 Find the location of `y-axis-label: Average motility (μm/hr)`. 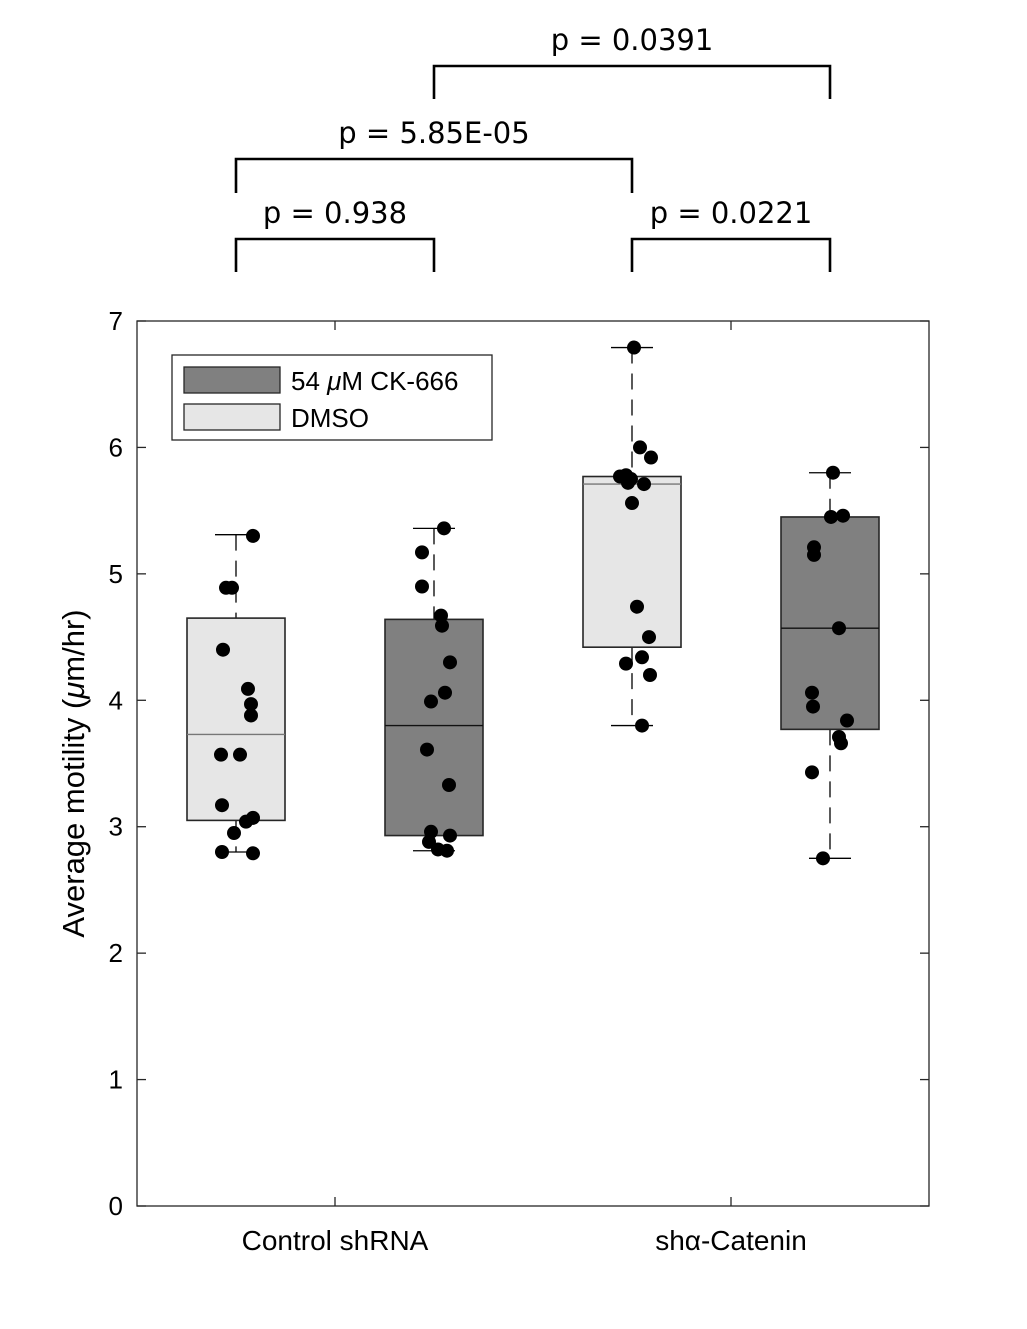

y-axis-label: Average motility (μm/hr) is located at coordinates (73, 773).